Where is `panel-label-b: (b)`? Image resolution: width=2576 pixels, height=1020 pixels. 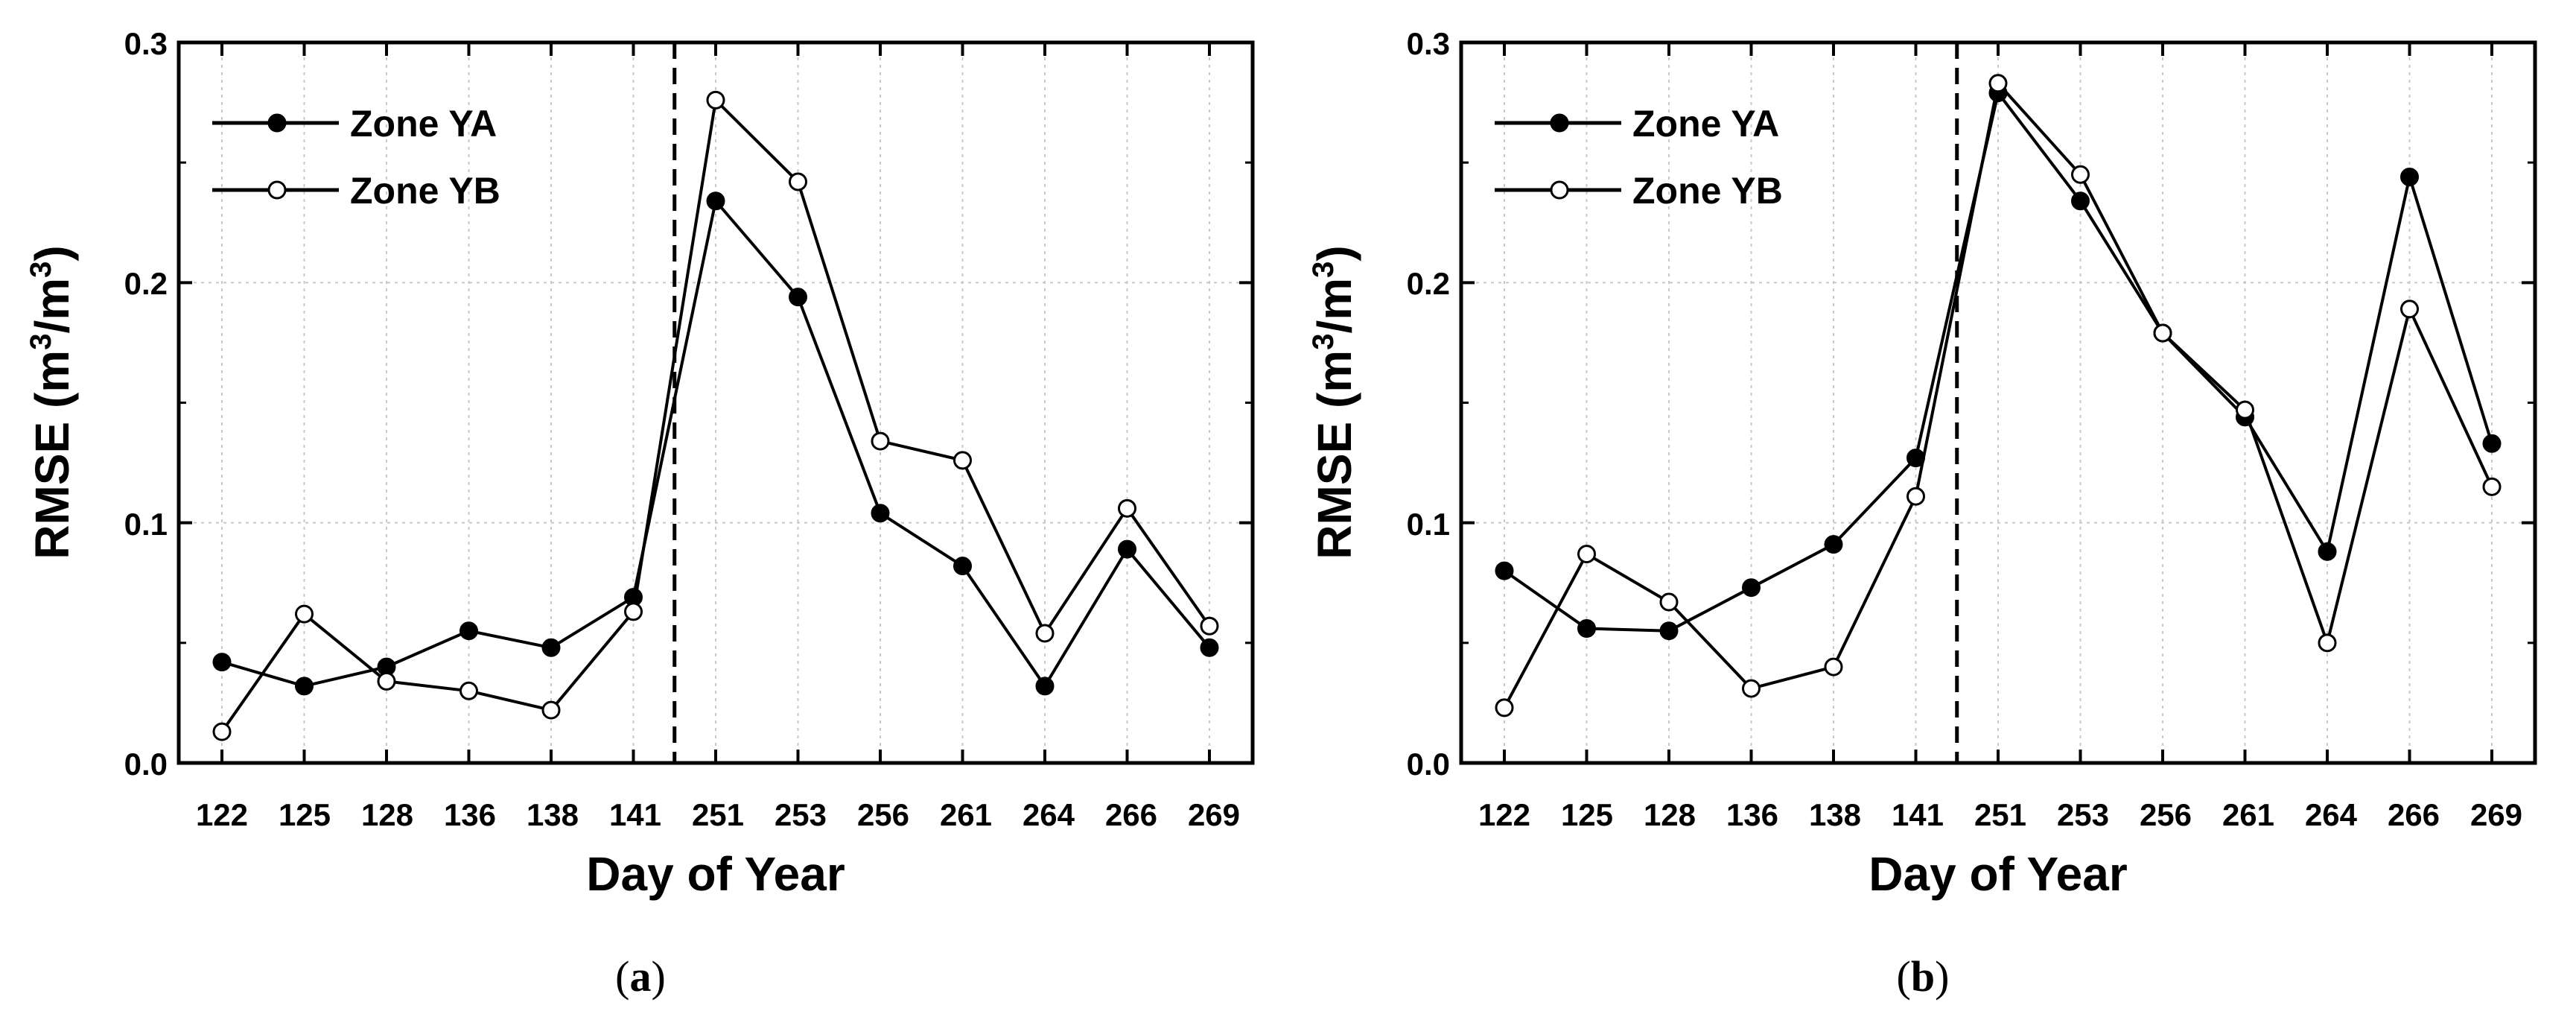 panel-label-b: (b) is located at coordinates (1923, 976).